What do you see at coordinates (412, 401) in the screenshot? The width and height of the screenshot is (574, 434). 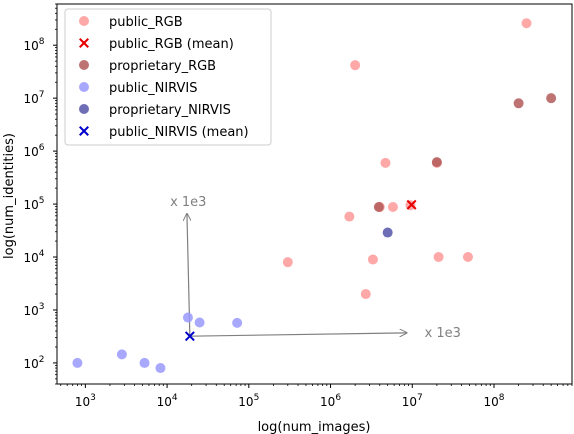 I see `x-tick-label: 10⁷` at bounding box center [412, 401].